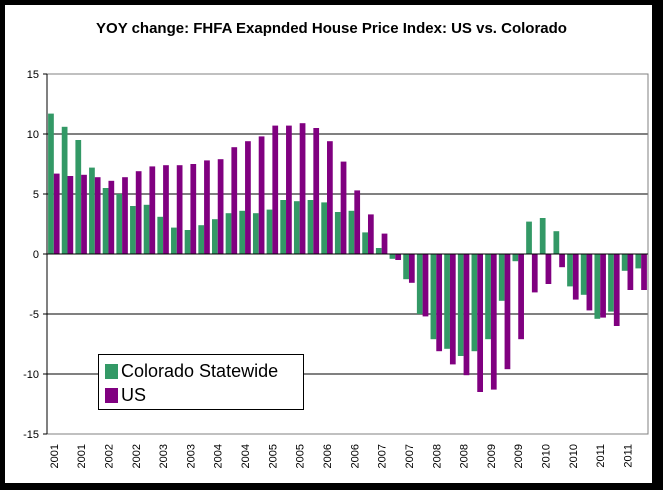 The height and width of the screenshot is (490, 663). I want to click on x-tick-label: 2001, so click(82, 456).